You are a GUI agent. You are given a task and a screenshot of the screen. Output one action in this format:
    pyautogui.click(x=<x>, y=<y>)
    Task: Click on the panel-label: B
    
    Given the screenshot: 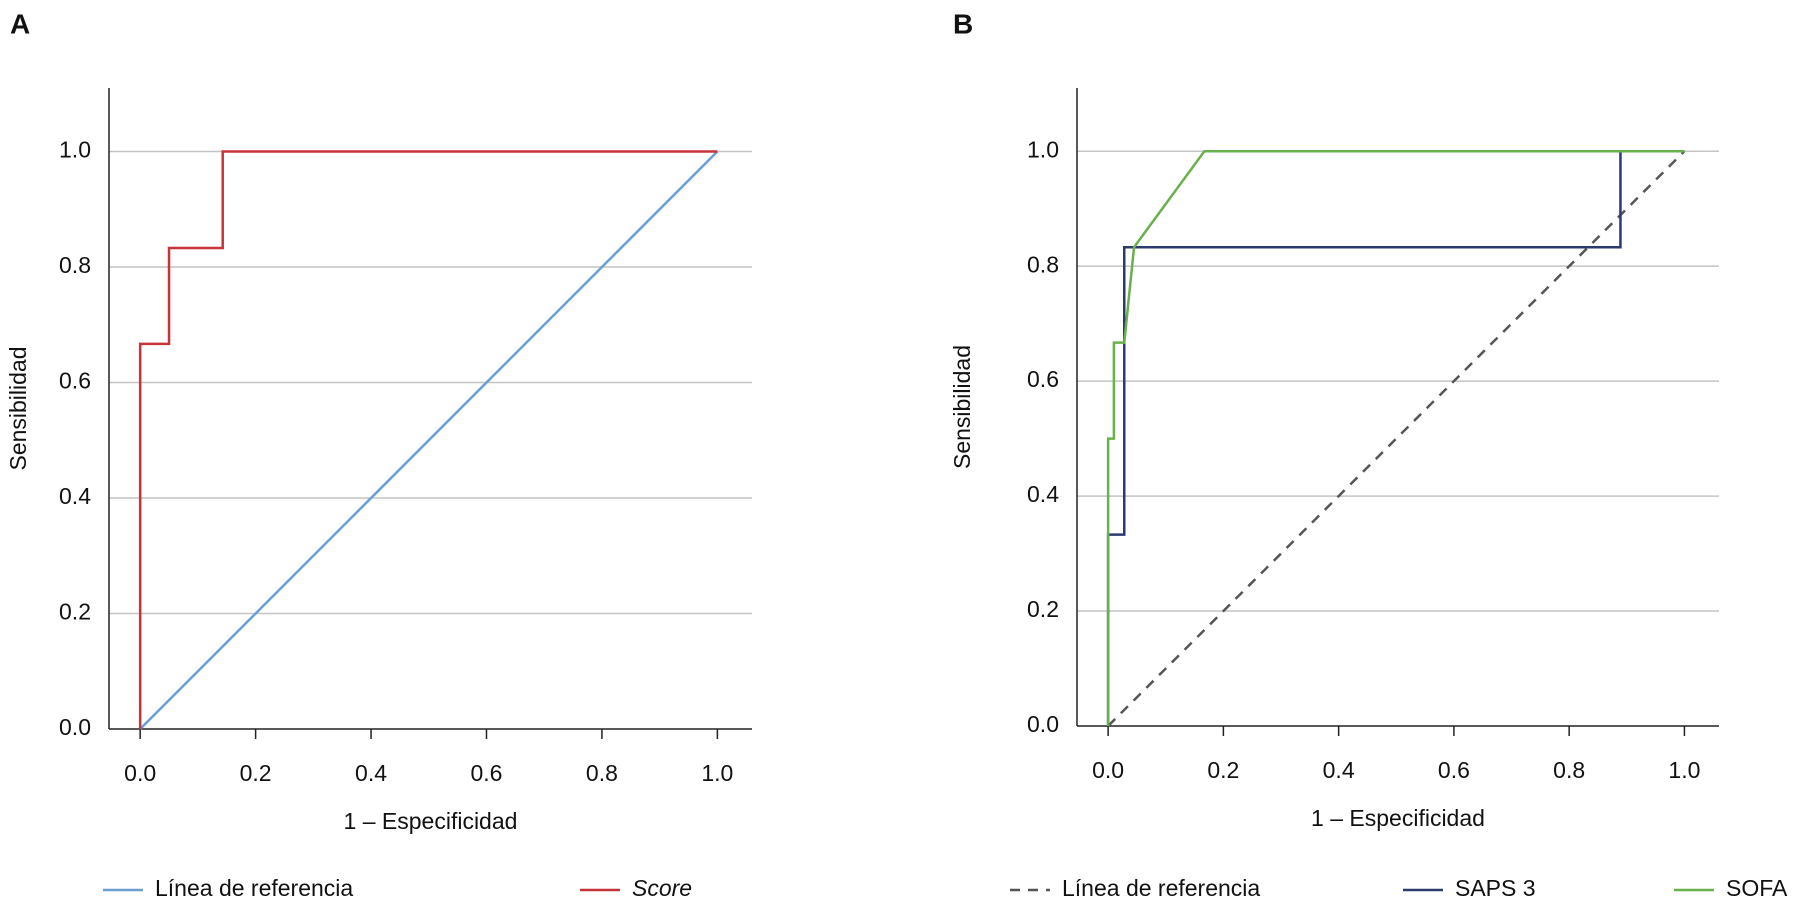 What is the action you would take?
    pyautogui.click(x=963, y=23)
    